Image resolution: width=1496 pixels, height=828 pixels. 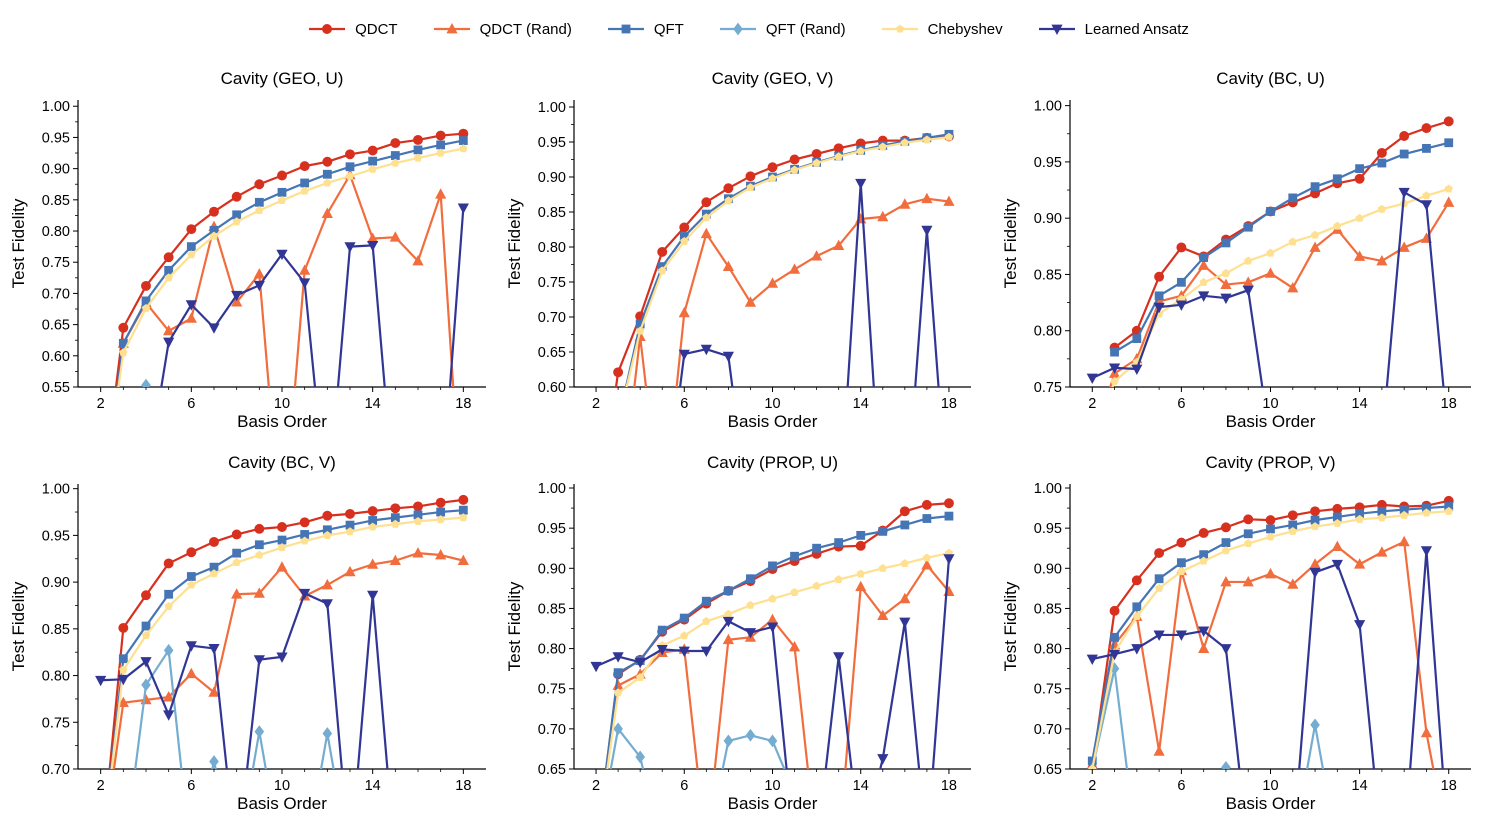 I want to click on y-axis-label: Test Fidelity, so click(x=514, y=626).